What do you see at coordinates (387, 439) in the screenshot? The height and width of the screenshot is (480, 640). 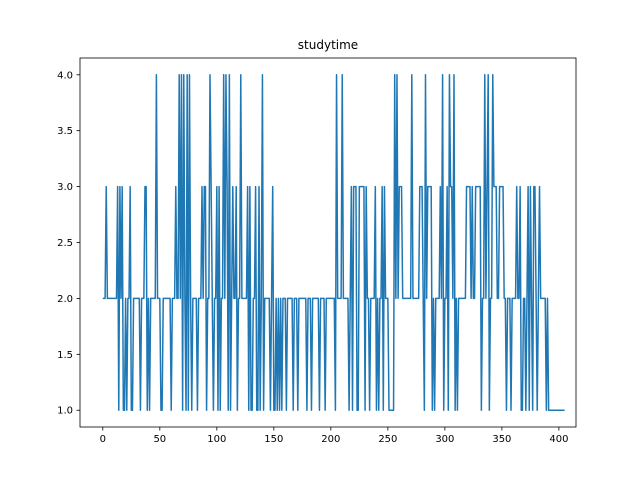 I see `x-tick-label: 250` at bounding box center [387, 439].